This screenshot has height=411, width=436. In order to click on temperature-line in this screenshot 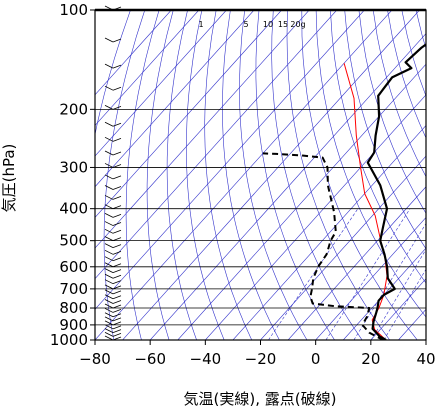, I will do `click(396, 191)`.